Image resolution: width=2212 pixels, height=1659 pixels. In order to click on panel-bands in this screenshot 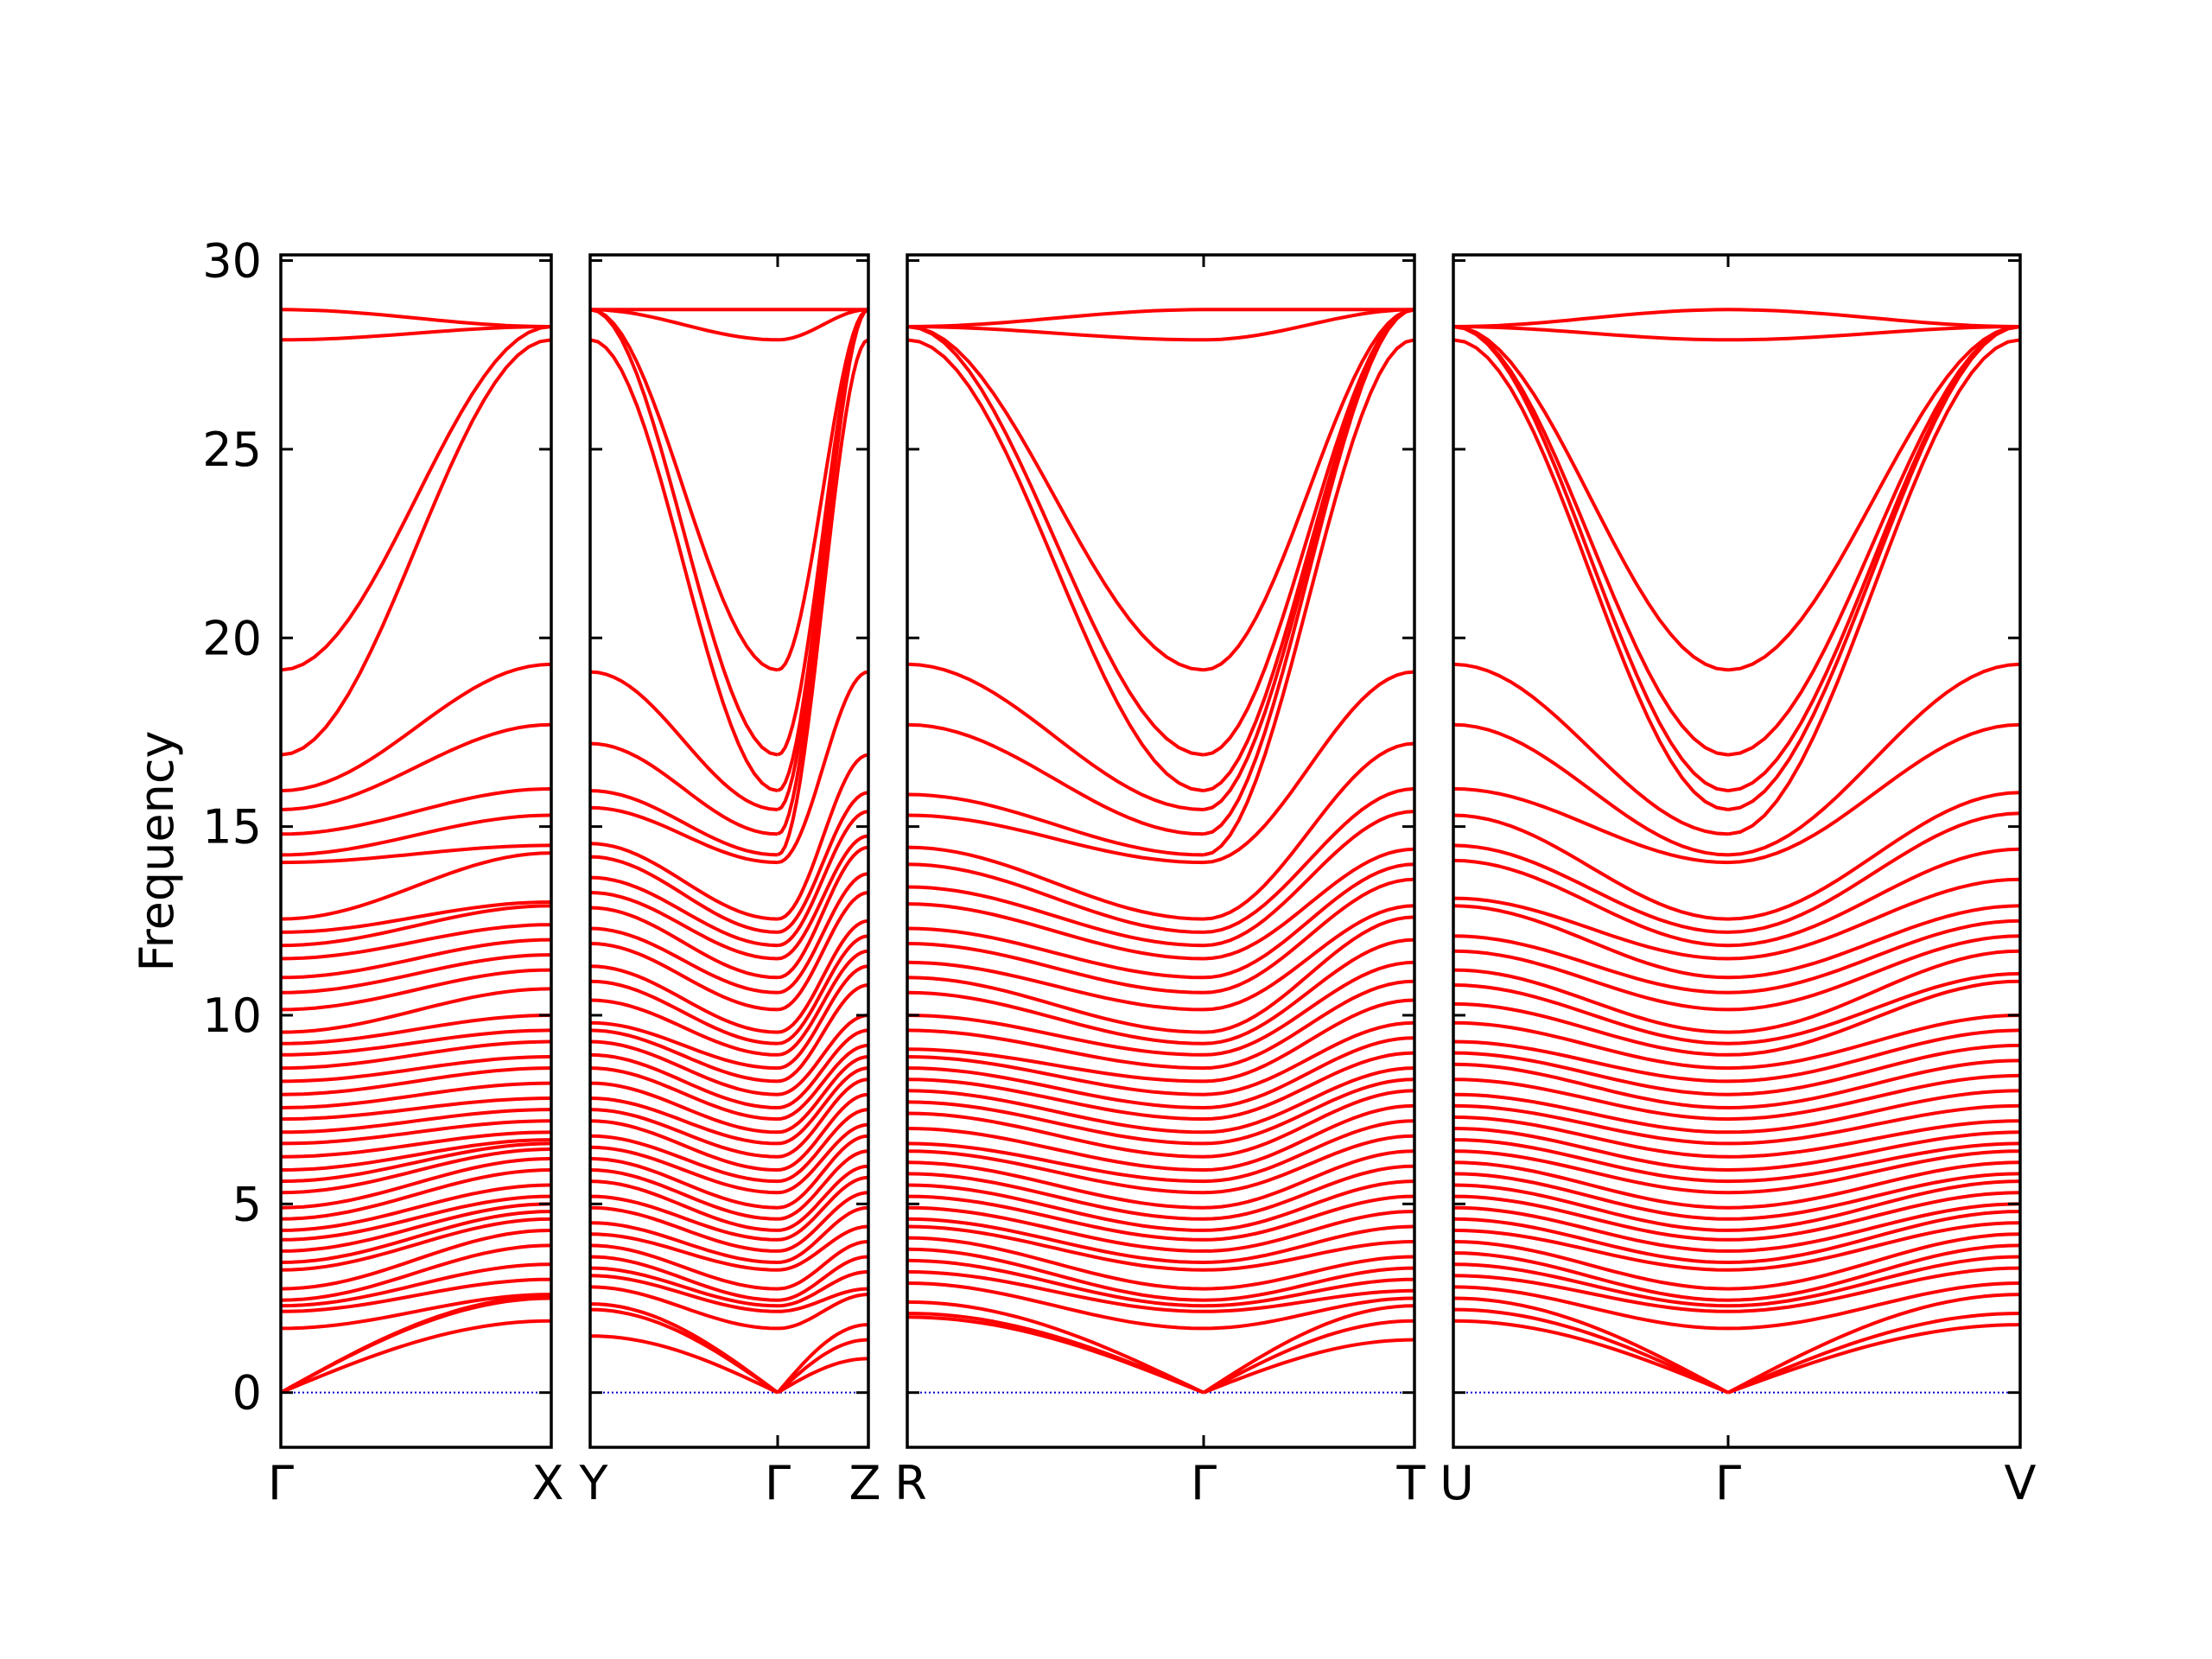, I will do `click(416, 851)`.